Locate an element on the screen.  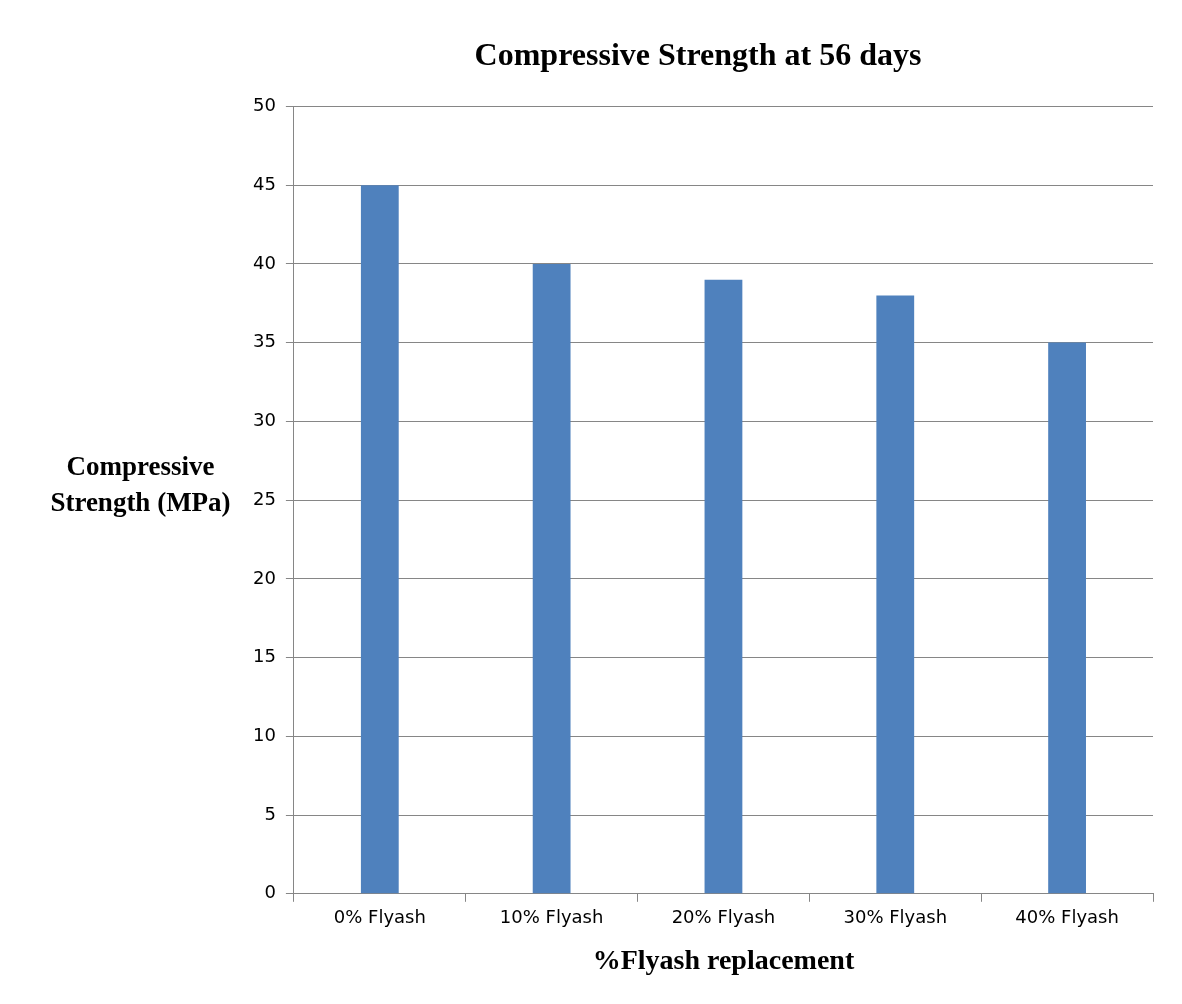
y-tick-label: 30 is located at coordinates (264, 420).